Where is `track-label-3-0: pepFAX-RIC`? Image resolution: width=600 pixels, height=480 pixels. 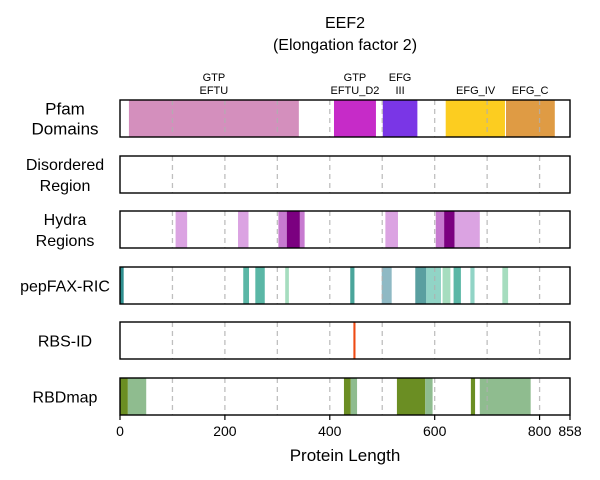
track-label-3-0: pepFAX-RIC is located at coordinates (65, 287).